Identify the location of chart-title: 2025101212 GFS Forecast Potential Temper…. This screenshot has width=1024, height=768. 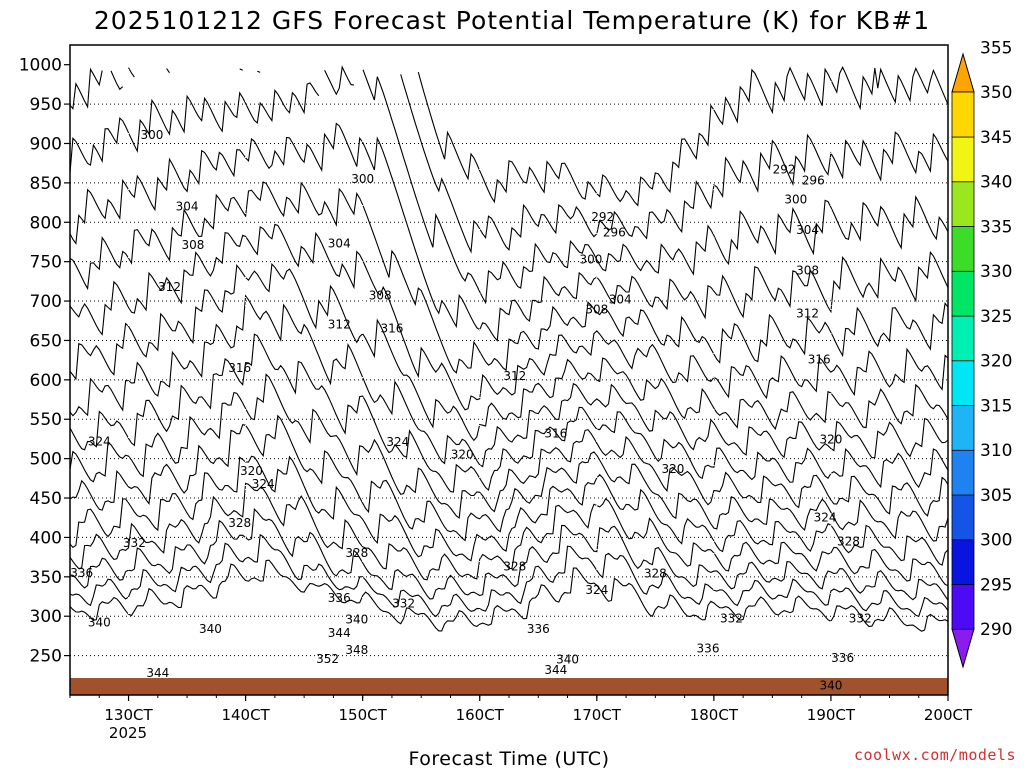
(512, 20).